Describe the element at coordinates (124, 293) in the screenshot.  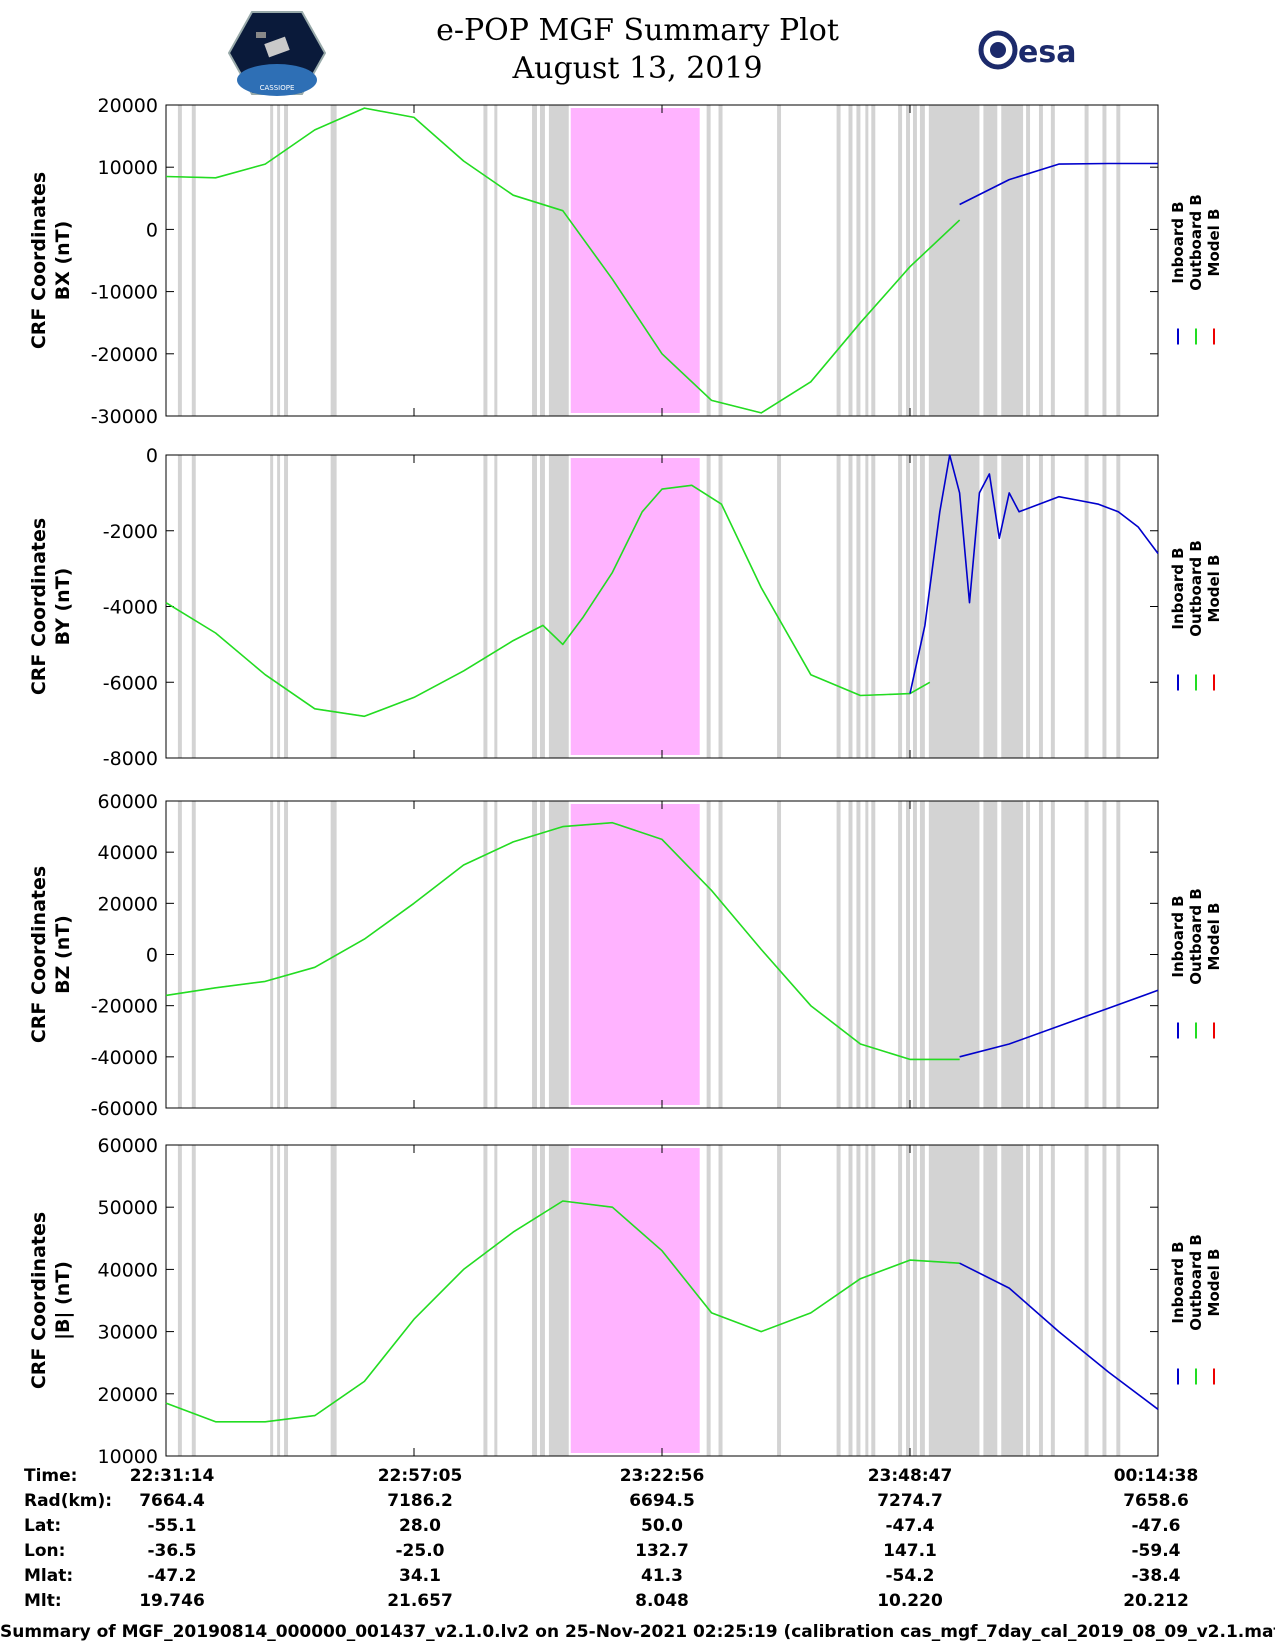
I see `y-tick-label: -10000` at that location.